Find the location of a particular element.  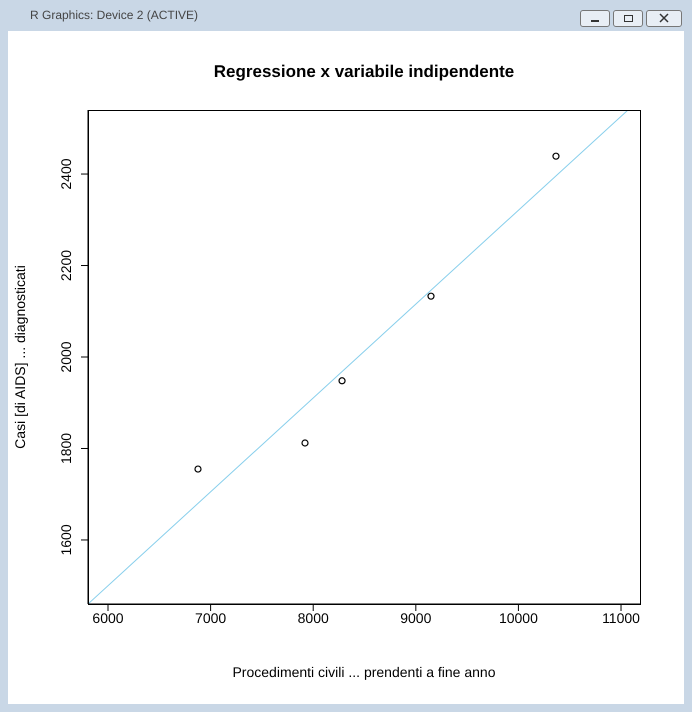

x-tick-label: 9000 is located at coordinates (416, 618).